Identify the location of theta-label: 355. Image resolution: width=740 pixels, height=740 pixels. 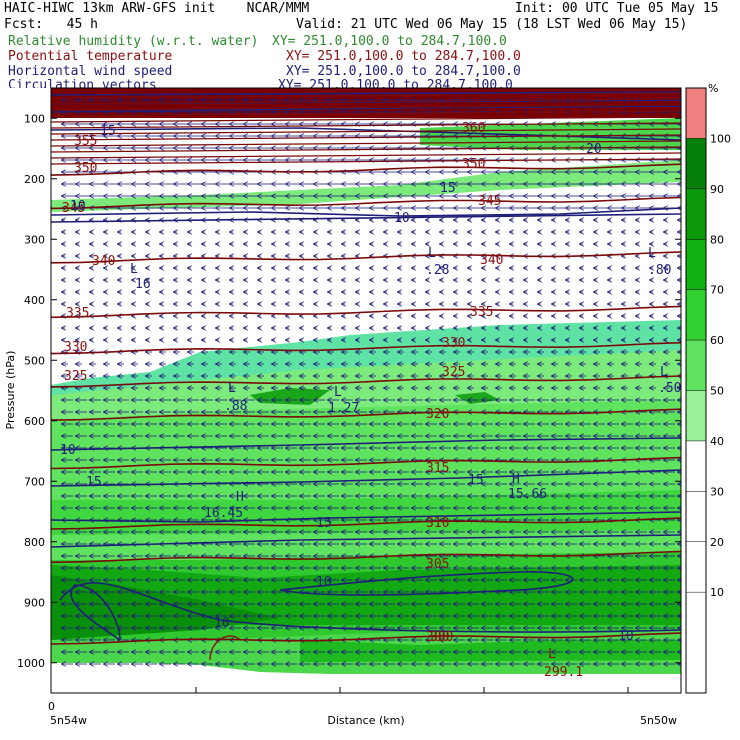
(85, 141).